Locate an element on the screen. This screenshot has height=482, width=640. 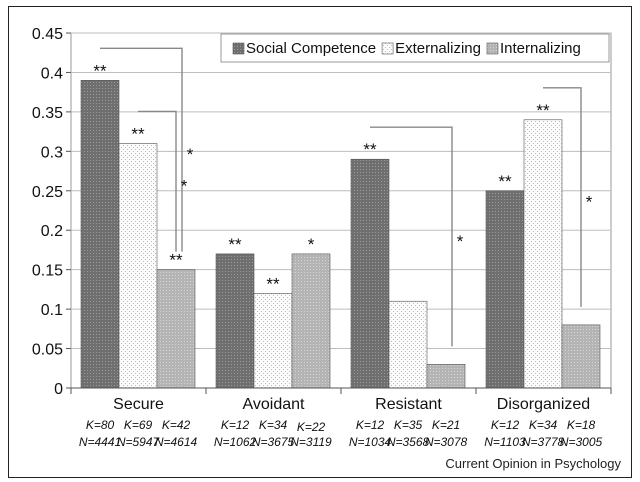
category-label: Disorganized is located at coordinates (543, 404).